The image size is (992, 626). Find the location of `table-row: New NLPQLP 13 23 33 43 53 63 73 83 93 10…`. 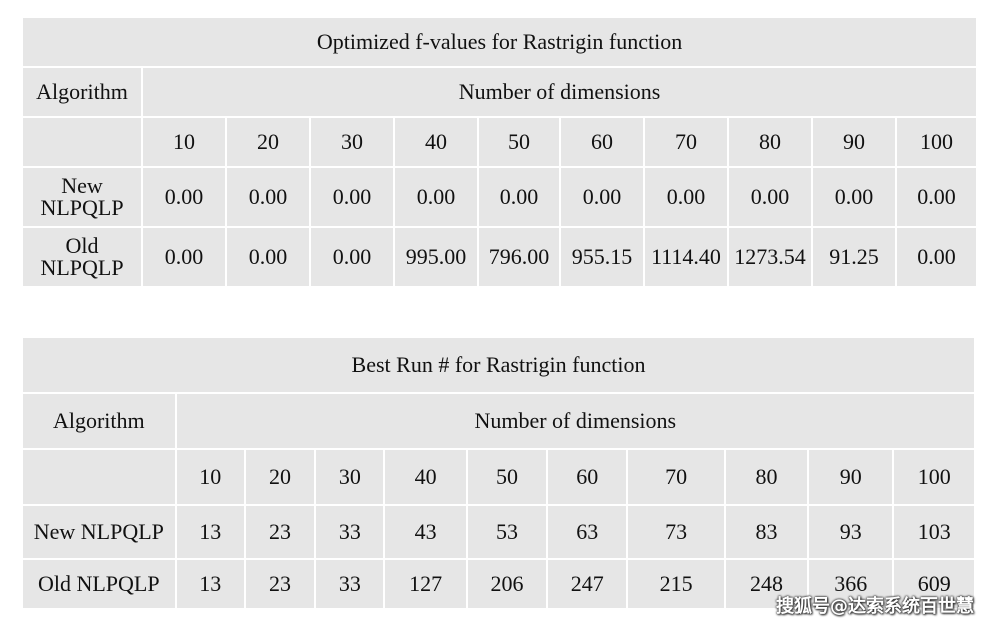

table-row: New NLPQLP 13 23 33 43 53 63 73 83 93 10… is located at coordinates (498, 532).